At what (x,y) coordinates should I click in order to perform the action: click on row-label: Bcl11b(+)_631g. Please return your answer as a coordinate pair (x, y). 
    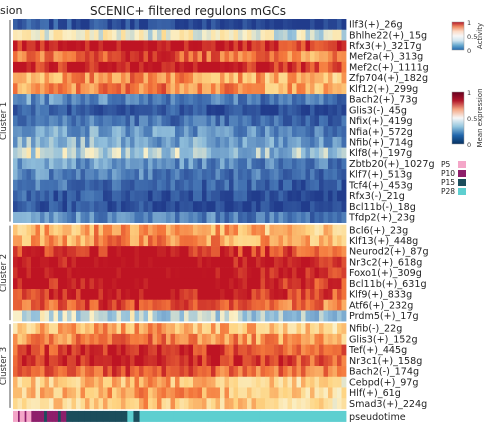
    Looking at the image, I should click on (388, 284).